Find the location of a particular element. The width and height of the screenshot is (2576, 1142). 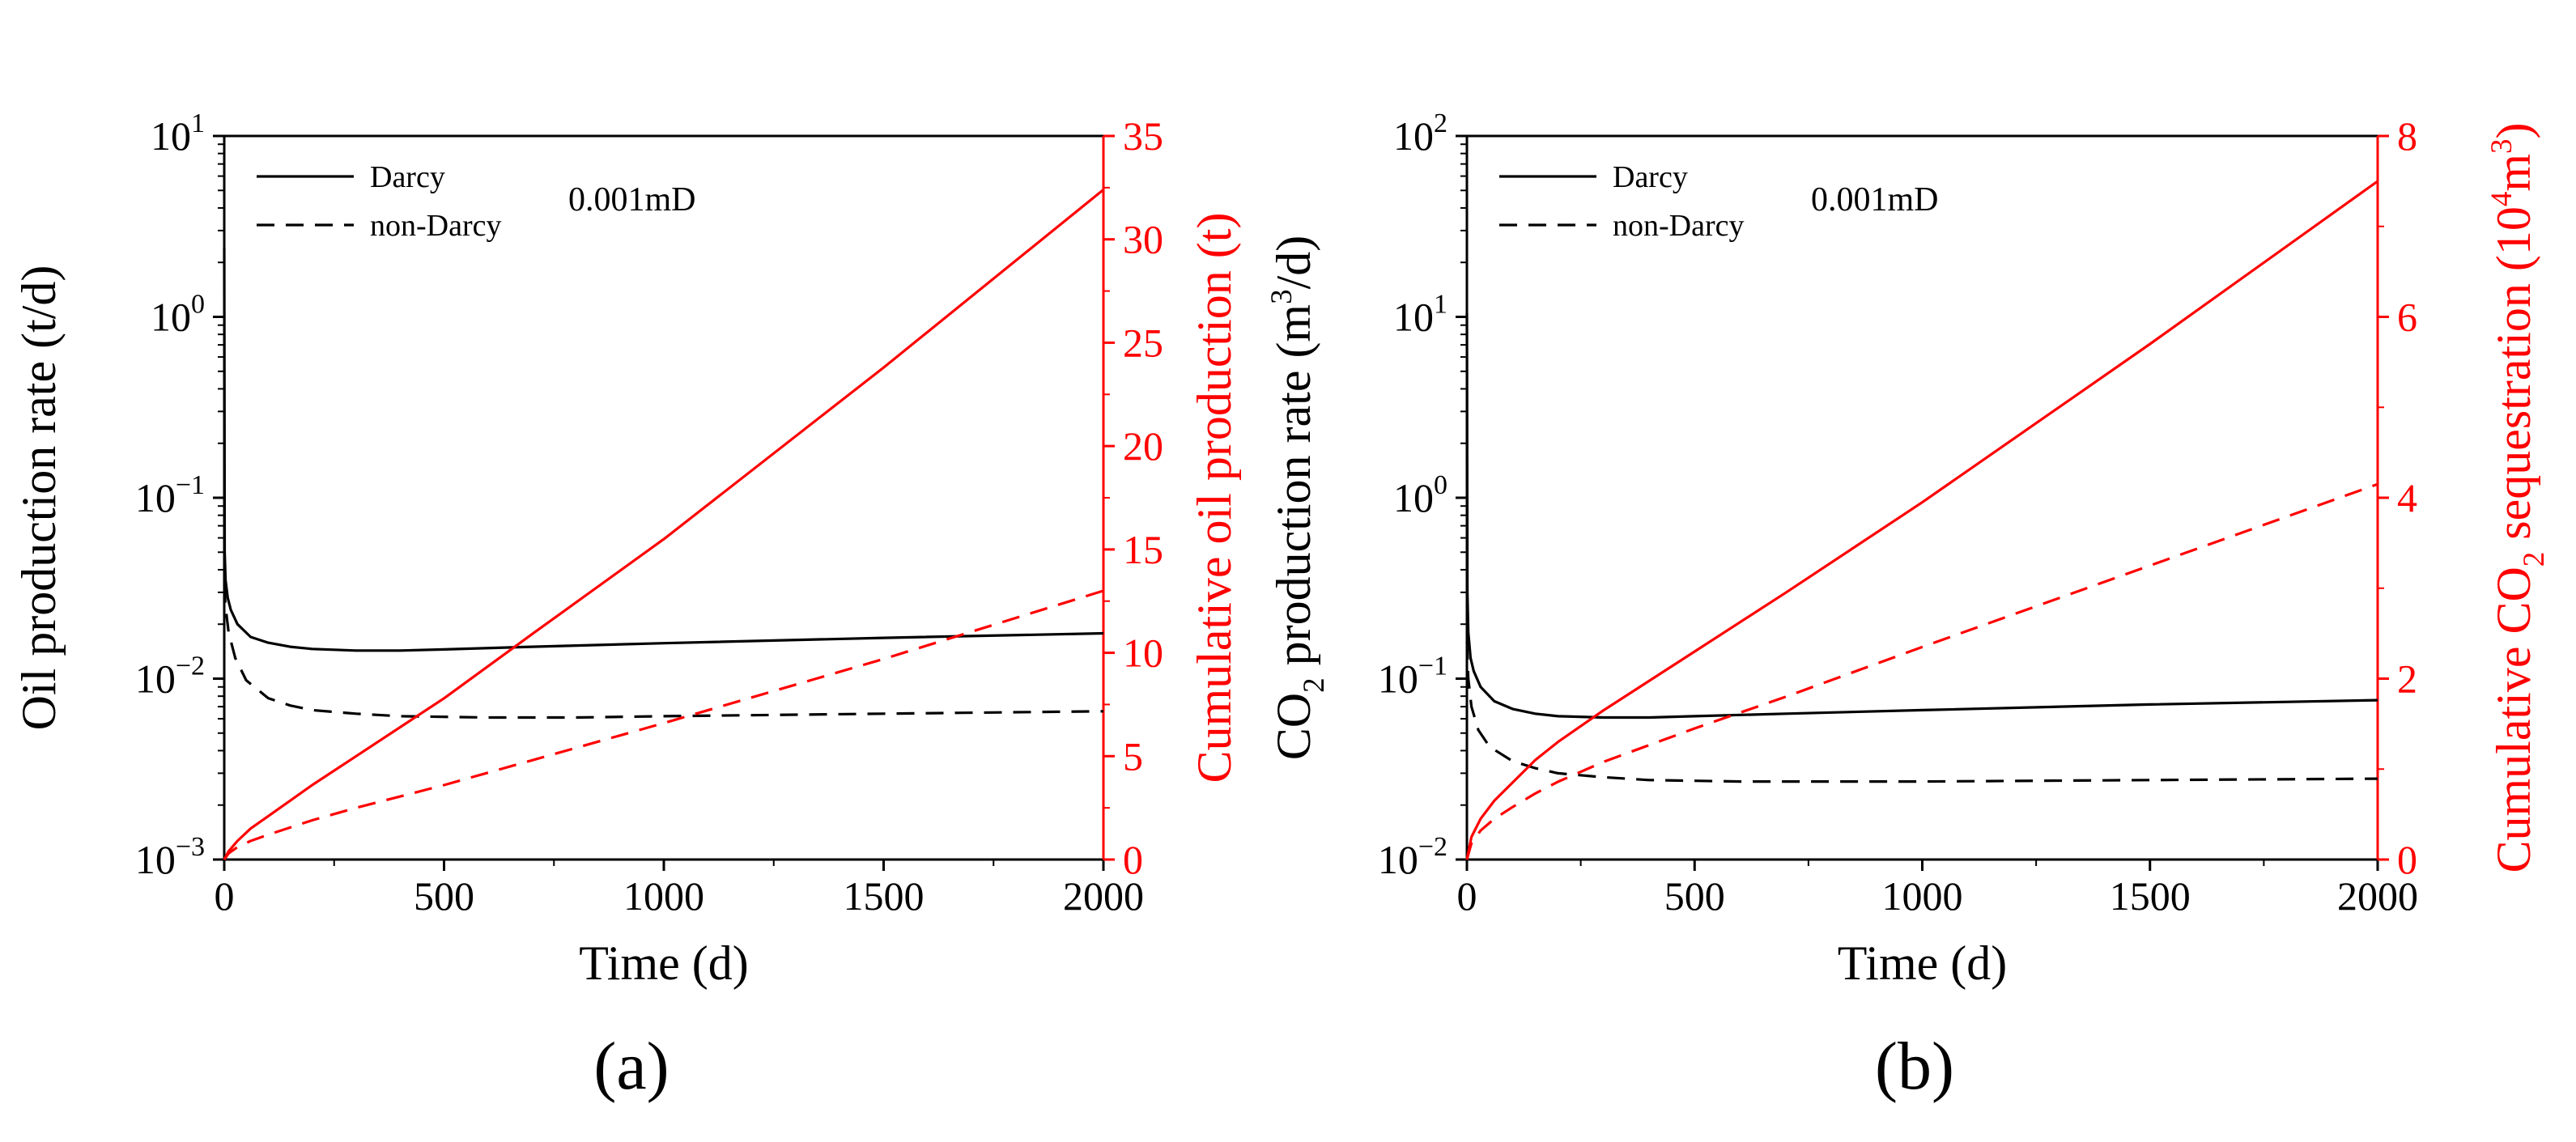

y-right-tick-label: 25 is located at coordinates (1143, 342).